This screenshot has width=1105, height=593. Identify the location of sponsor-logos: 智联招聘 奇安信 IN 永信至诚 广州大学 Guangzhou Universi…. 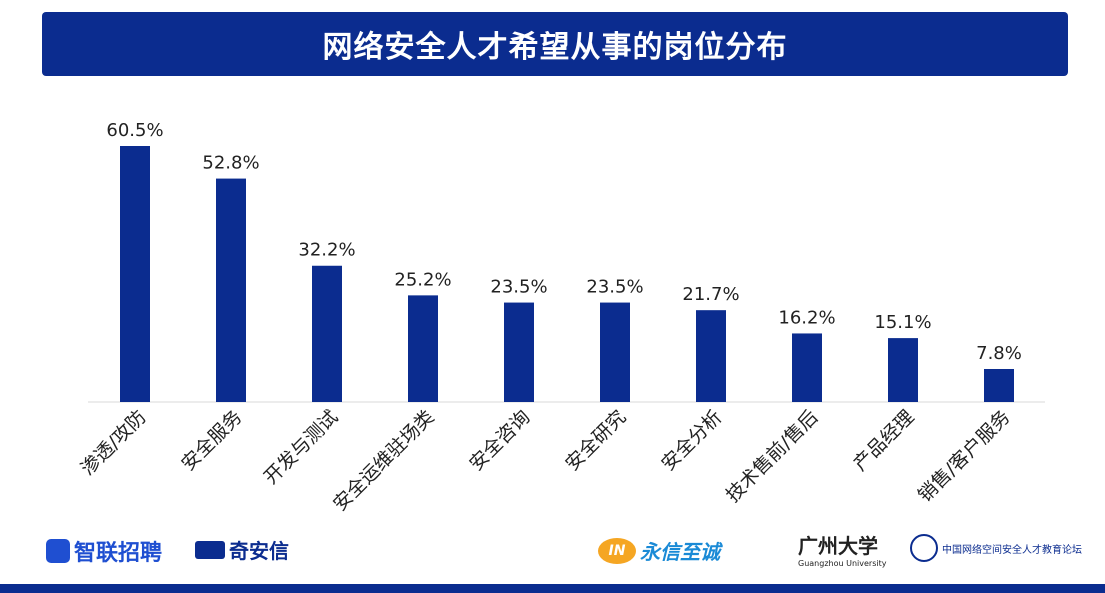
(552, 555).